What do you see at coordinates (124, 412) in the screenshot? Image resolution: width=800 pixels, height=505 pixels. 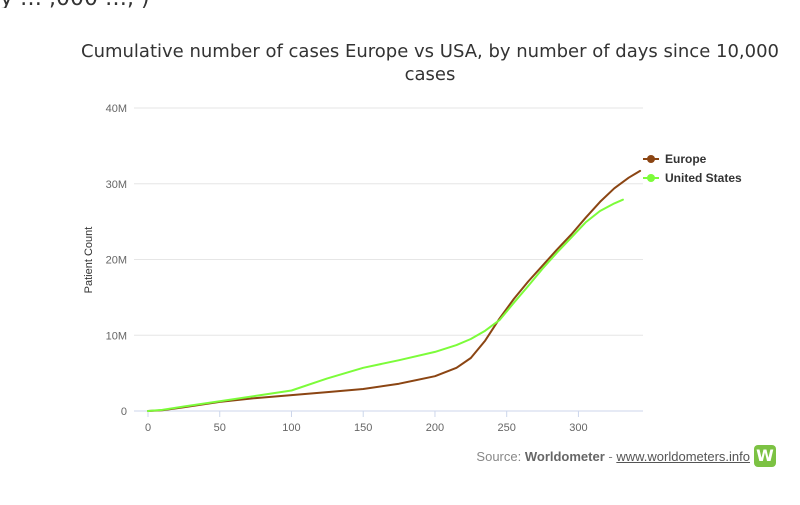 I see `y-tick-label: 0` at bounding box center [124, 412].